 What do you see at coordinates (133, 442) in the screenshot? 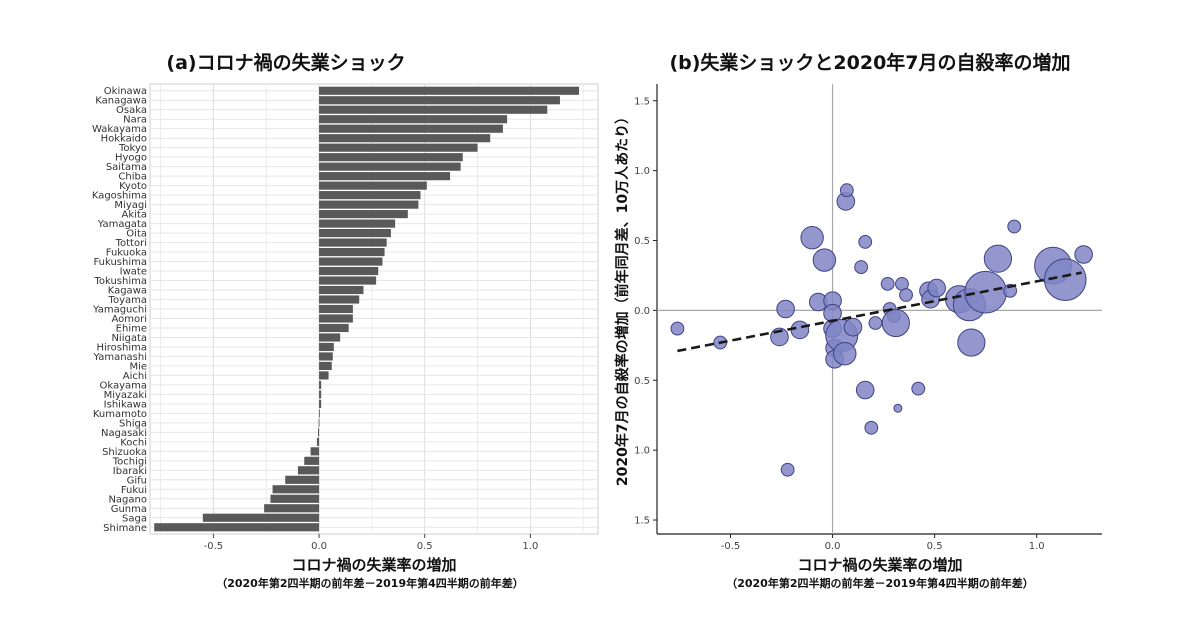
I see `bar-category-label: Kochi` at bounding box center [133, 442].